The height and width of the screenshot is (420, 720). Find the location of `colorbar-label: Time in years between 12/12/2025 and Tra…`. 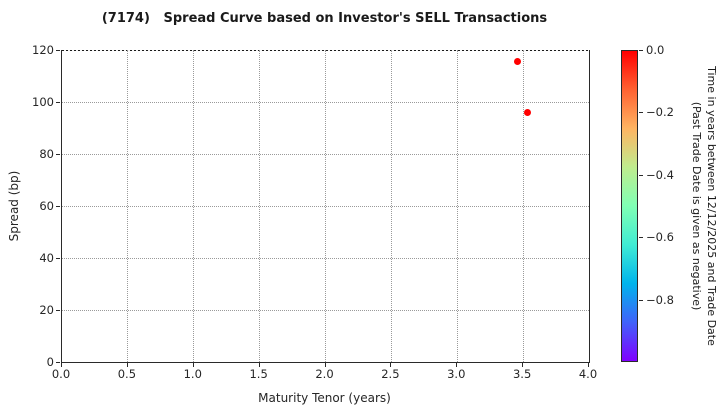

colorbar-label: Time in years between 12/12/2025 and Tra… is located at coordinates (703, 206).